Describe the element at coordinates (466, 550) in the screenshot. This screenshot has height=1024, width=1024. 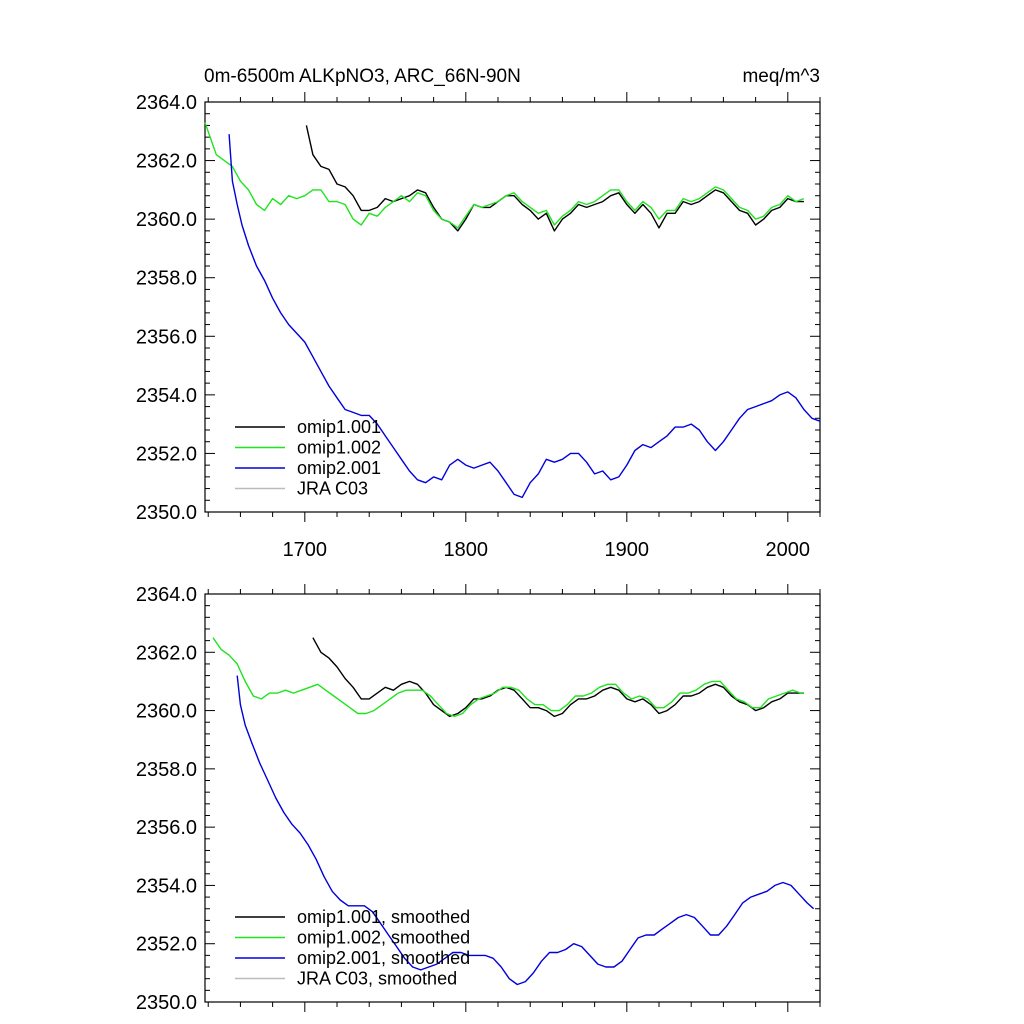
I see `x-tick-label: 1800` at that location.